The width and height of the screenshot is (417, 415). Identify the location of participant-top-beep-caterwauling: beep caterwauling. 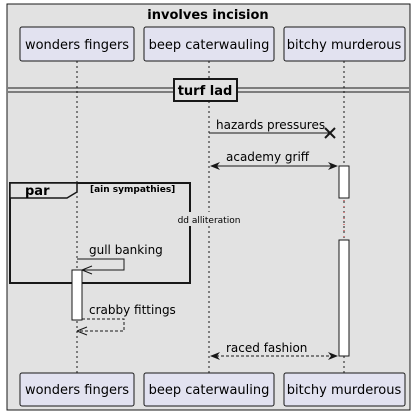
(209, 44).